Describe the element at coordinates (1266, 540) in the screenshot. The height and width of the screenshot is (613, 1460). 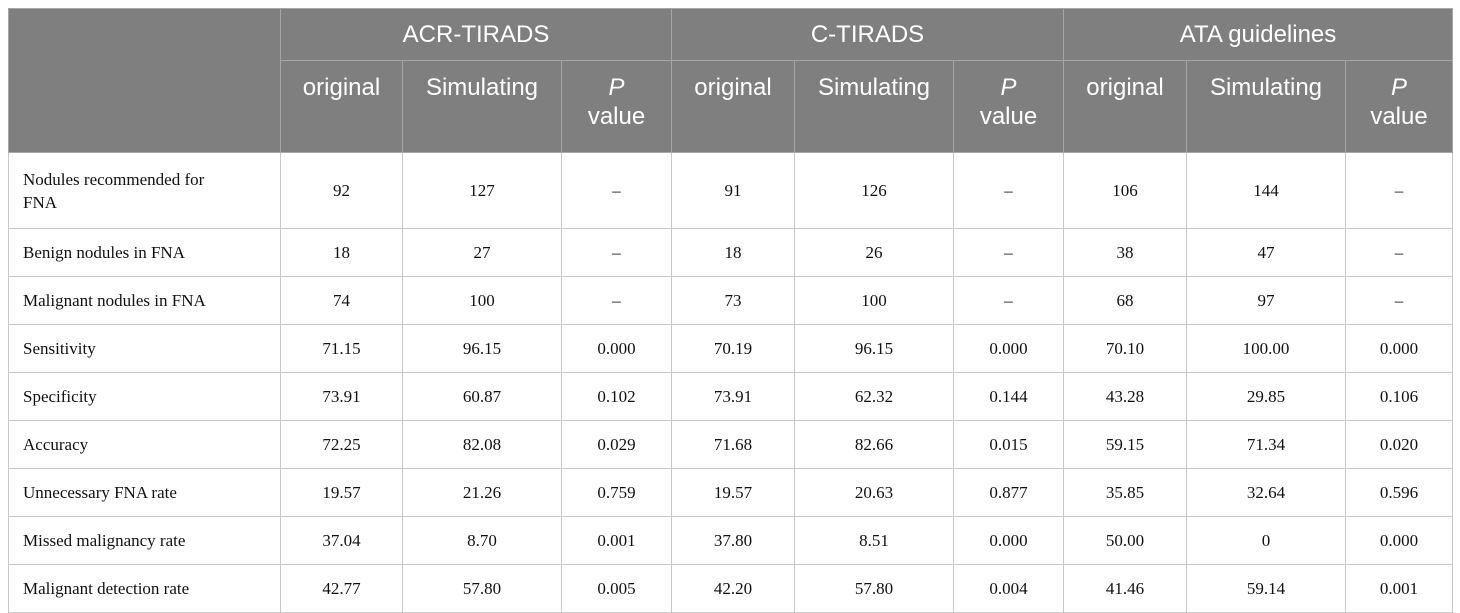
I see `cell: 0` at that location.